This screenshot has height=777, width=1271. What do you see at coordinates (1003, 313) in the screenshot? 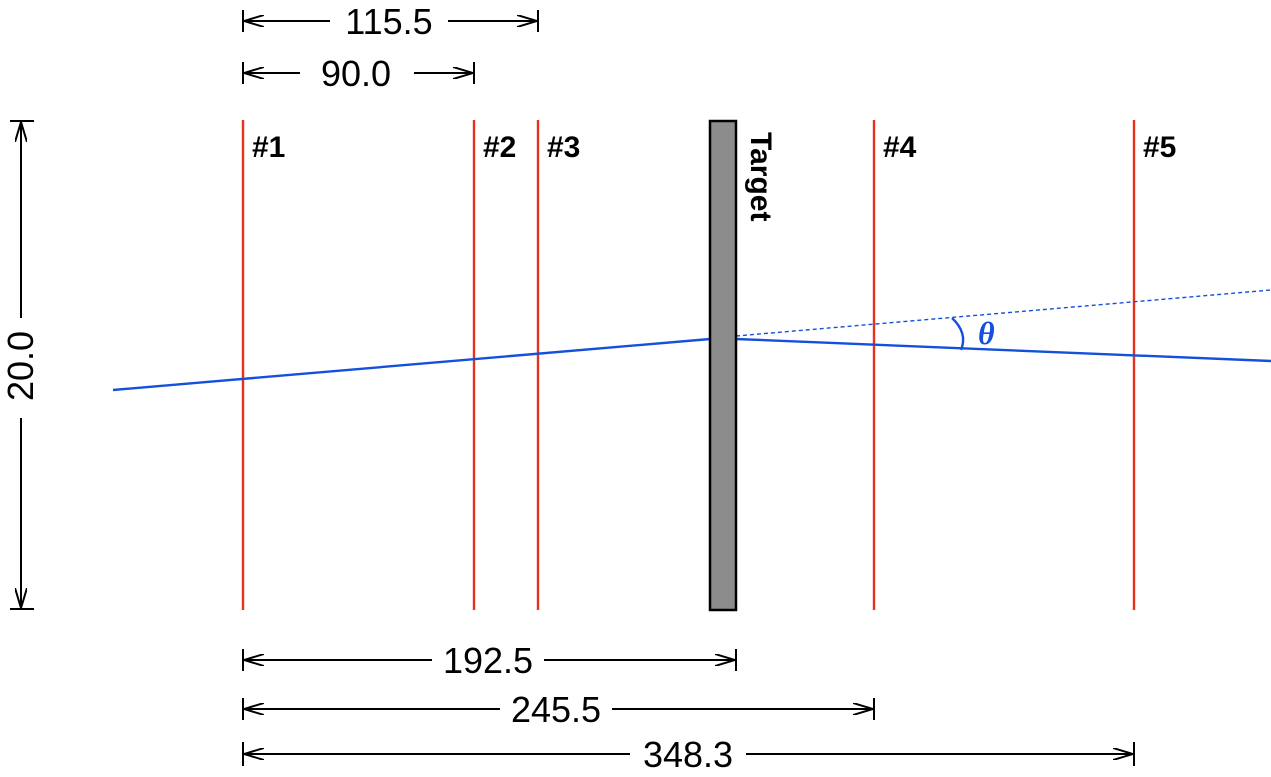
I see `undeflected-beam-extension` at bounding box center [1003, 313].